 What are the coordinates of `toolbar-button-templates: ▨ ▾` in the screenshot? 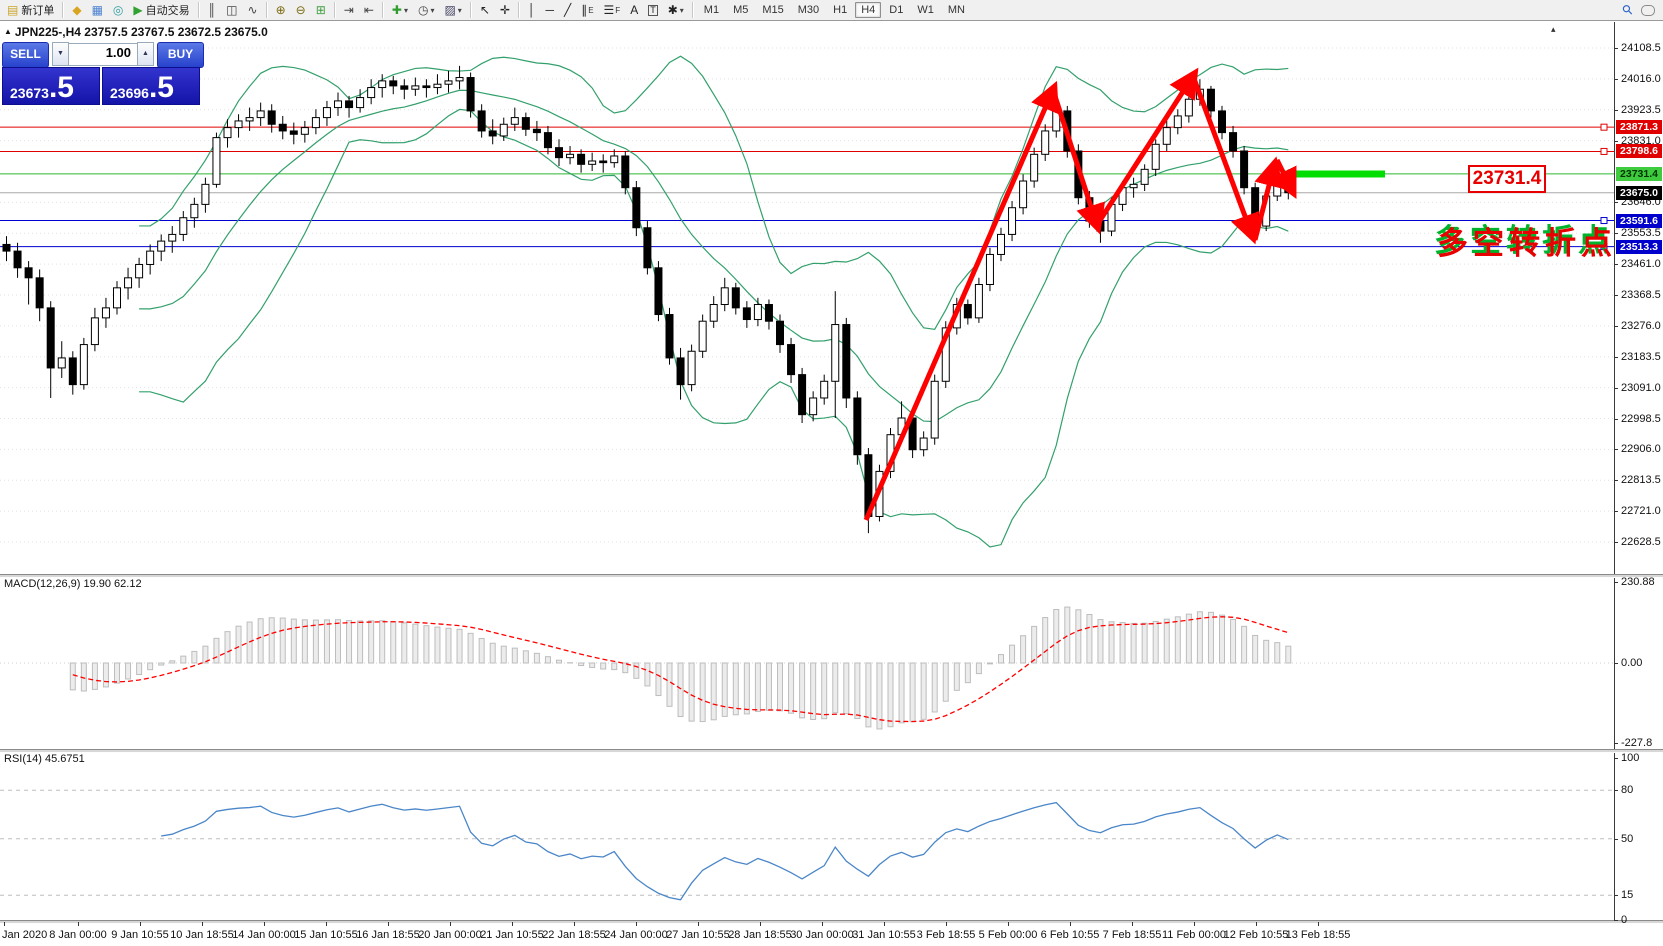 It's located at (452, 10).